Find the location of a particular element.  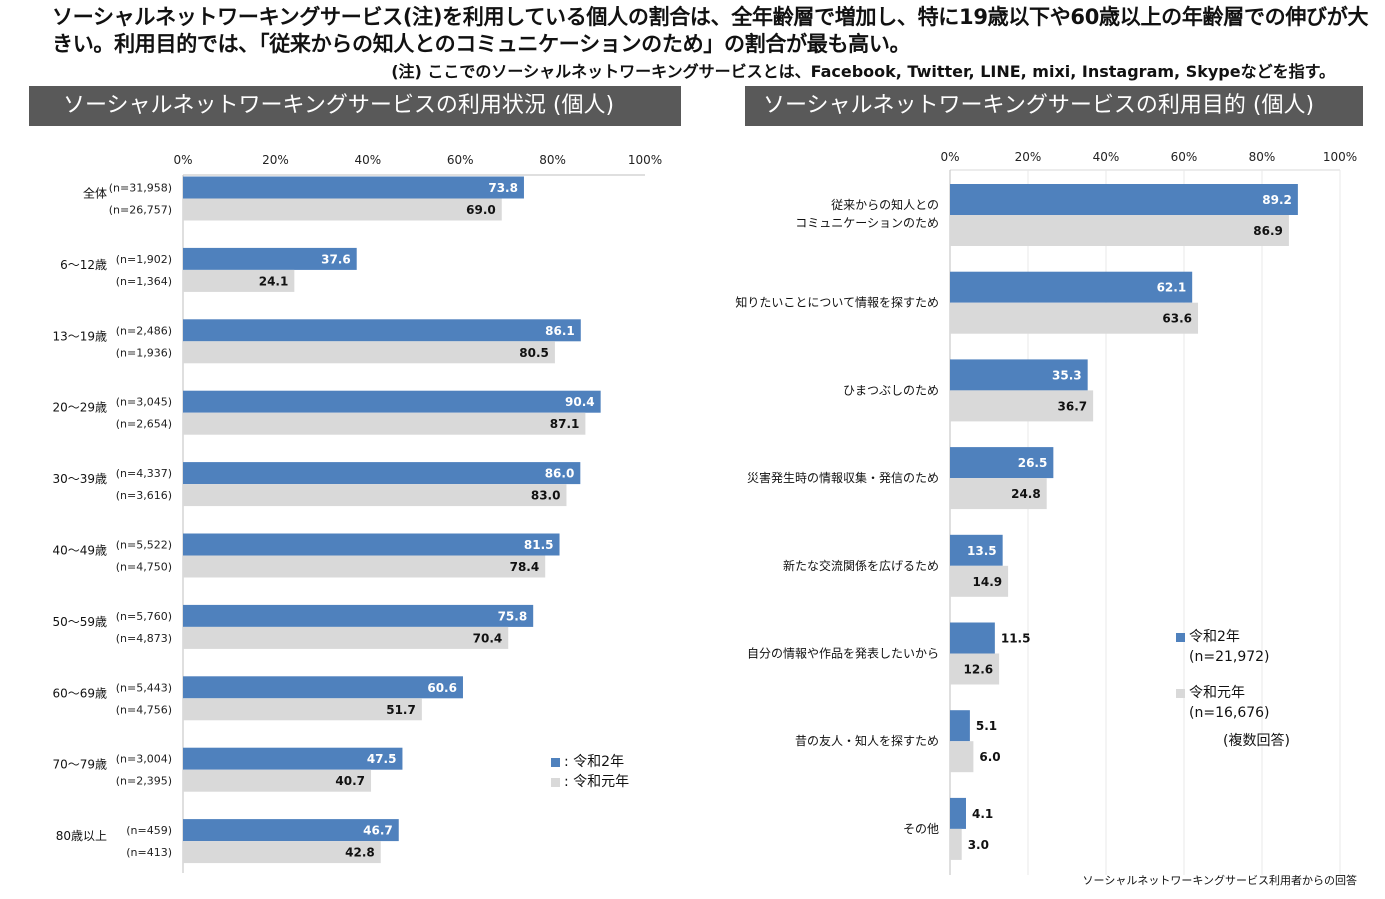

category-label: 全体 is located at coordinates (95, 193).